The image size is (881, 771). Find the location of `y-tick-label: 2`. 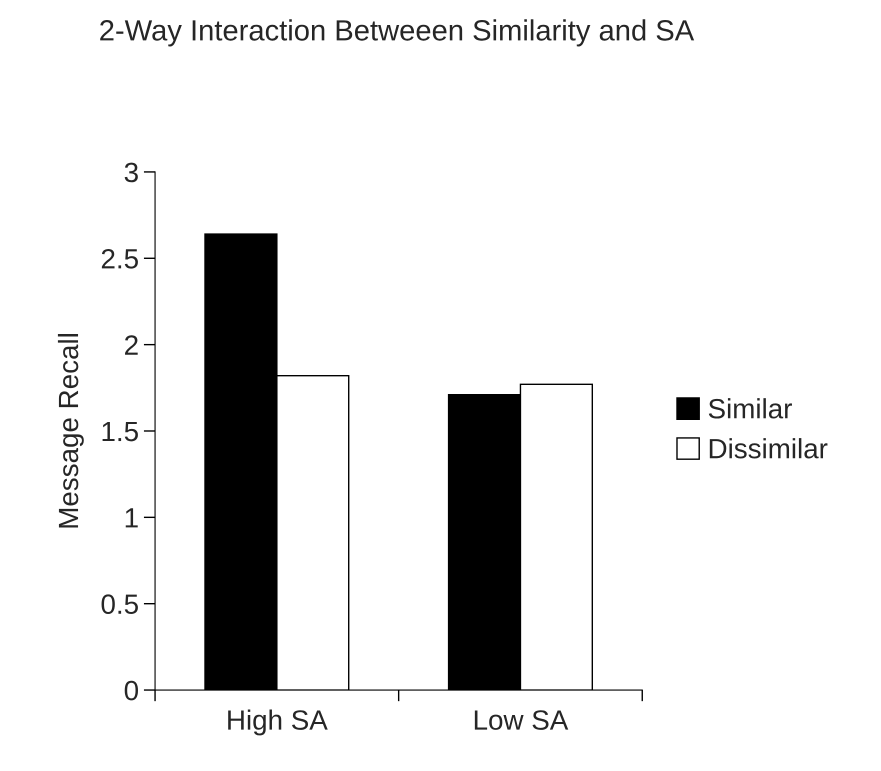

y-tick-label: 2 is located at coordinates (131, 345).